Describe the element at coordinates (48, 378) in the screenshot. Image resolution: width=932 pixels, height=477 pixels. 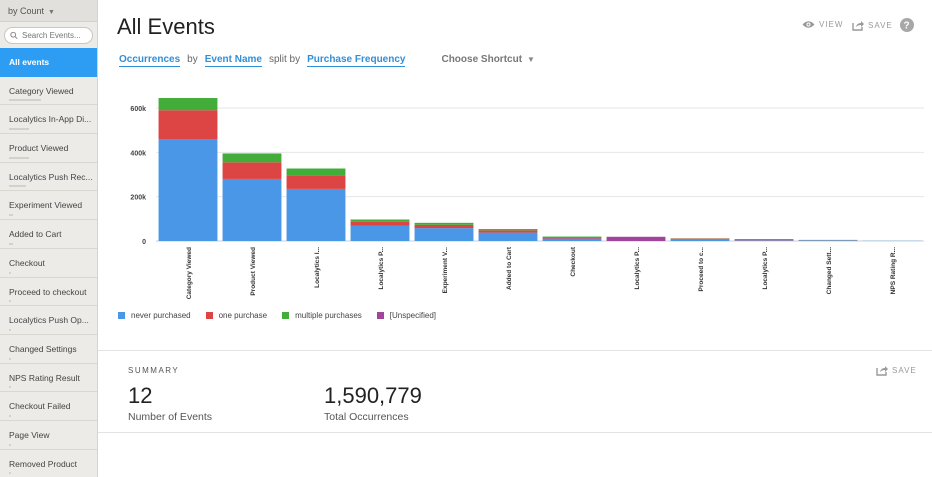
I see `sidebar-item: NPS Rating Result` at that location.